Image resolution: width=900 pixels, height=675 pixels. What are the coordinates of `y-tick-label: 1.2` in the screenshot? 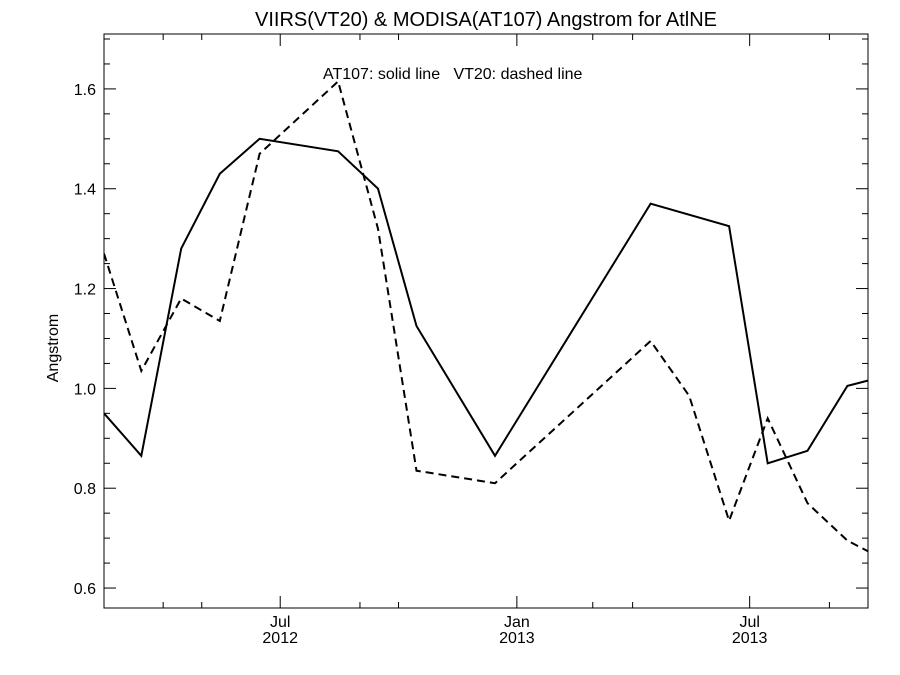 It's located at (85, 290).